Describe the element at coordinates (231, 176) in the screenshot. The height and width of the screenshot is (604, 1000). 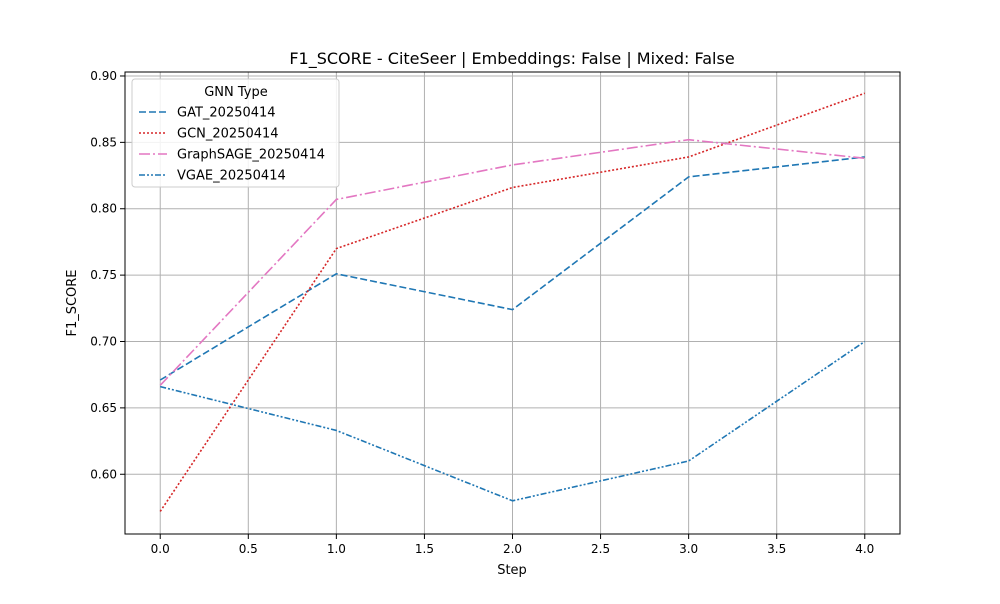
I see `legend-entry-label: VGAE_20250414` at that location.